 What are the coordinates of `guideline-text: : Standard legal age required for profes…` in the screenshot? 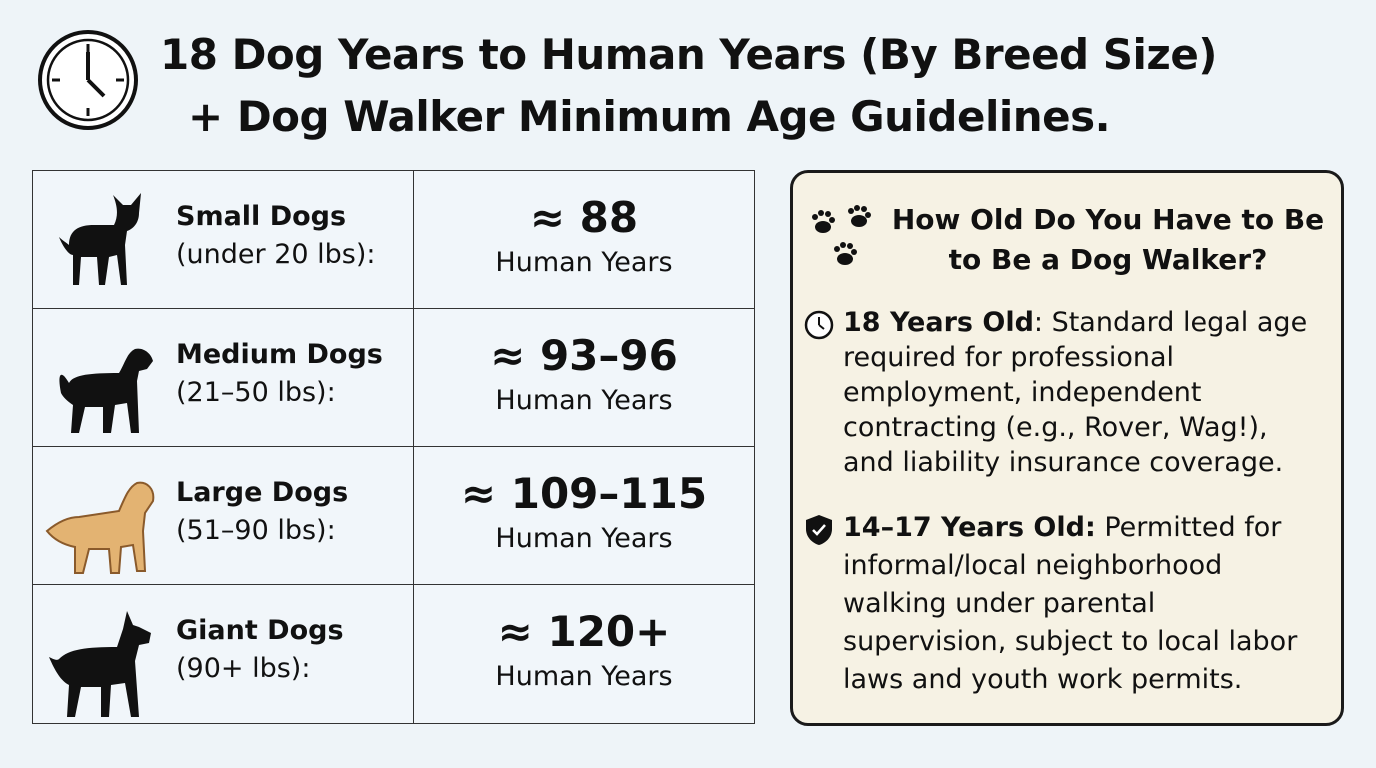 It's located at (1075, 392).